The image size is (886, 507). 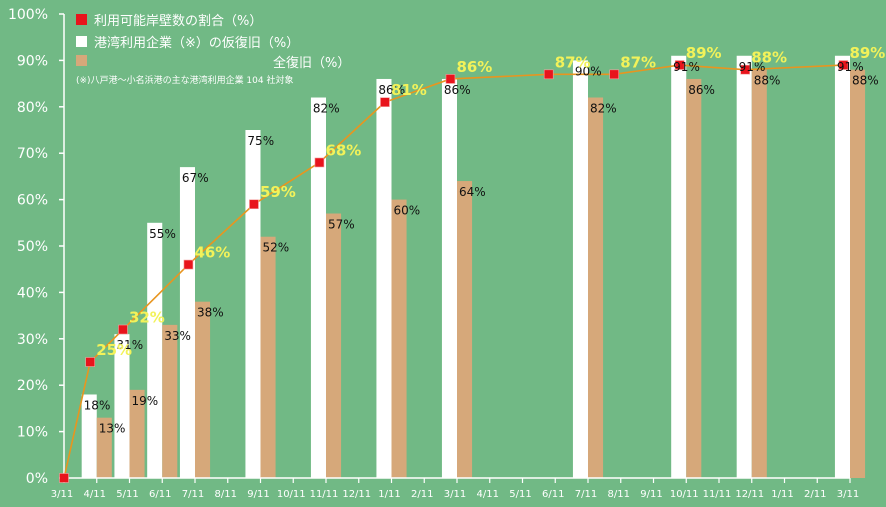 What do you see at coordinates (326, 109) in the screenshot?
I see `partial-recovery-label: 82%` at bounding box center [326, 109].